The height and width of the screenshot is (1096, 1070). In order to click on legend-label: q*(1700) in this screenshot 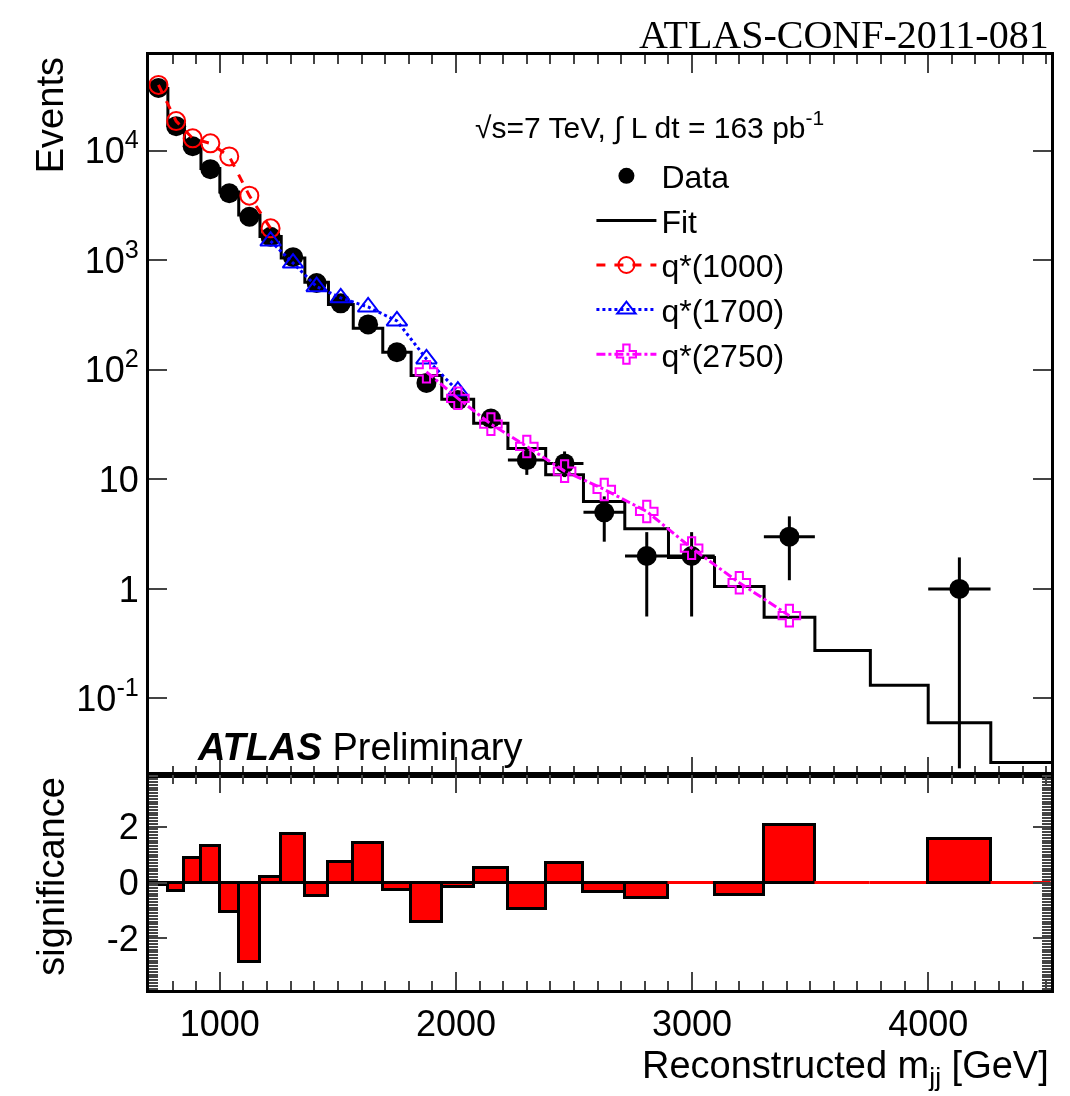, I will do `click(723, 311)`.